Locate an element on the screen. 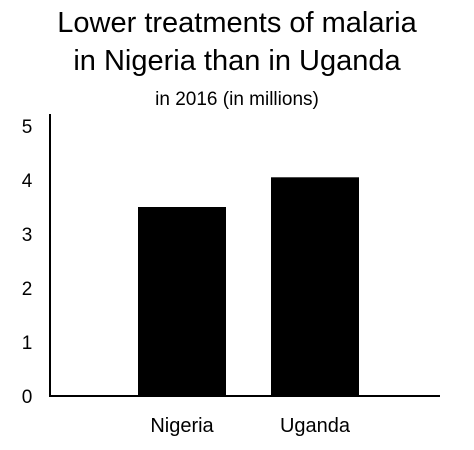 The width and height of the screenshot is (474, 450). chart-title-line-1: Lower treatments of malaria is located at coordinates (237, 23).